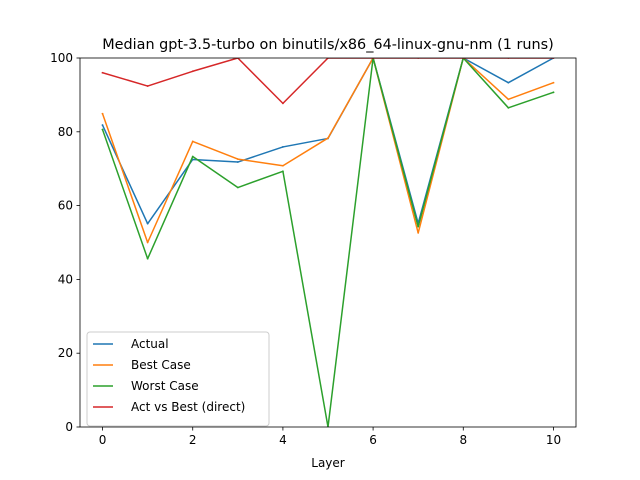 Image resolution: width=640 pixels, height=480 pixels. I want to click on x-tick-label: 6, so click(373, 440).